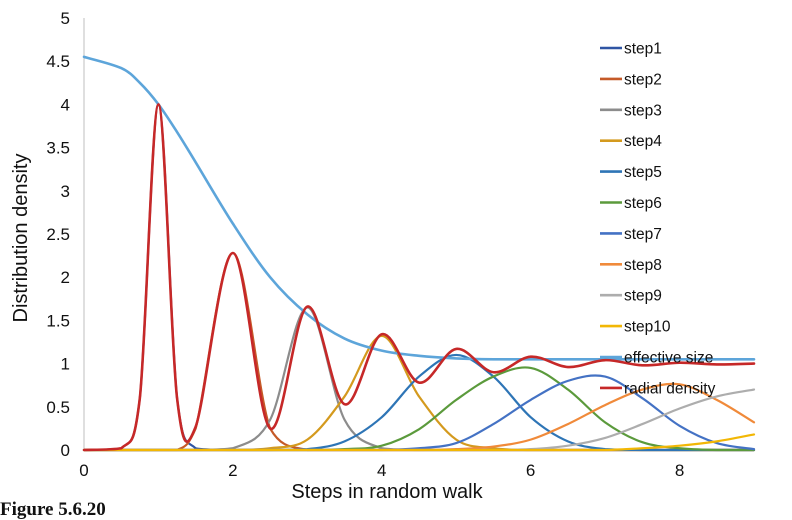  I want to click on legend-label-step10: step10, so click(647, 327).